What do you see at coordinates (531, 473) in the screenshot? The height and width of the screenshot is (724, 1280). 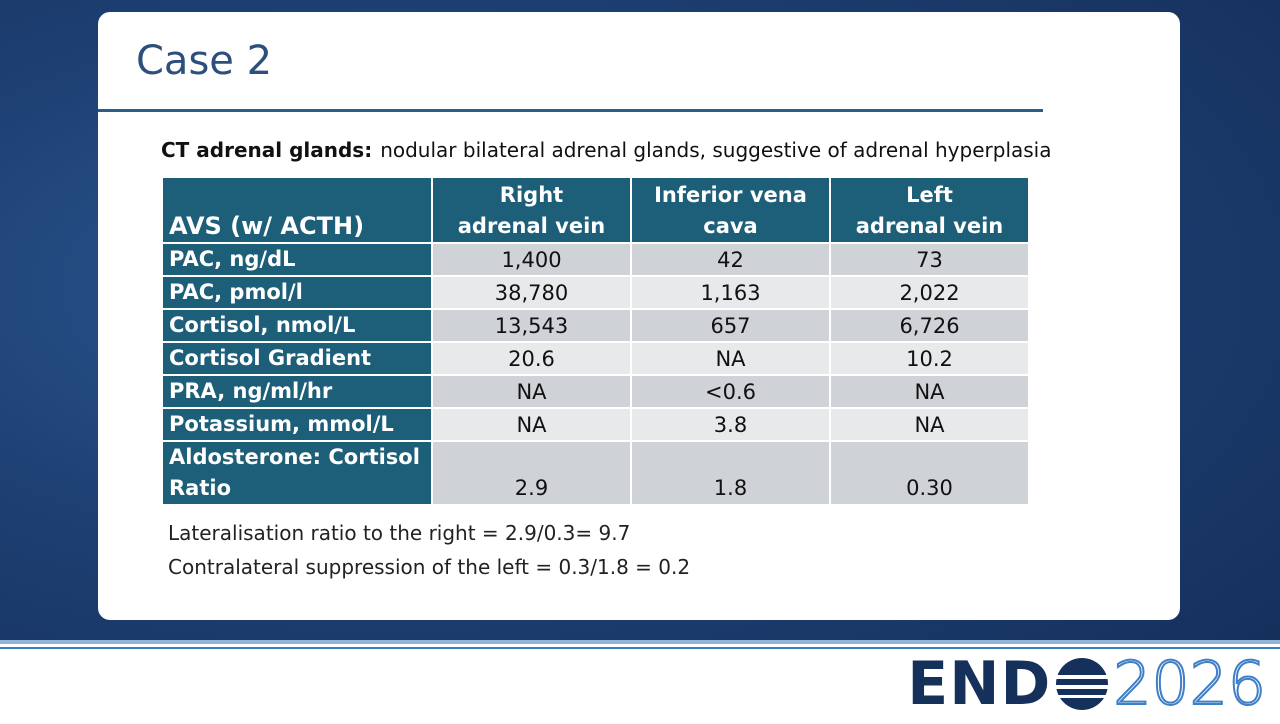 I see `cell: 2.9` at bounding box center [531, 473].